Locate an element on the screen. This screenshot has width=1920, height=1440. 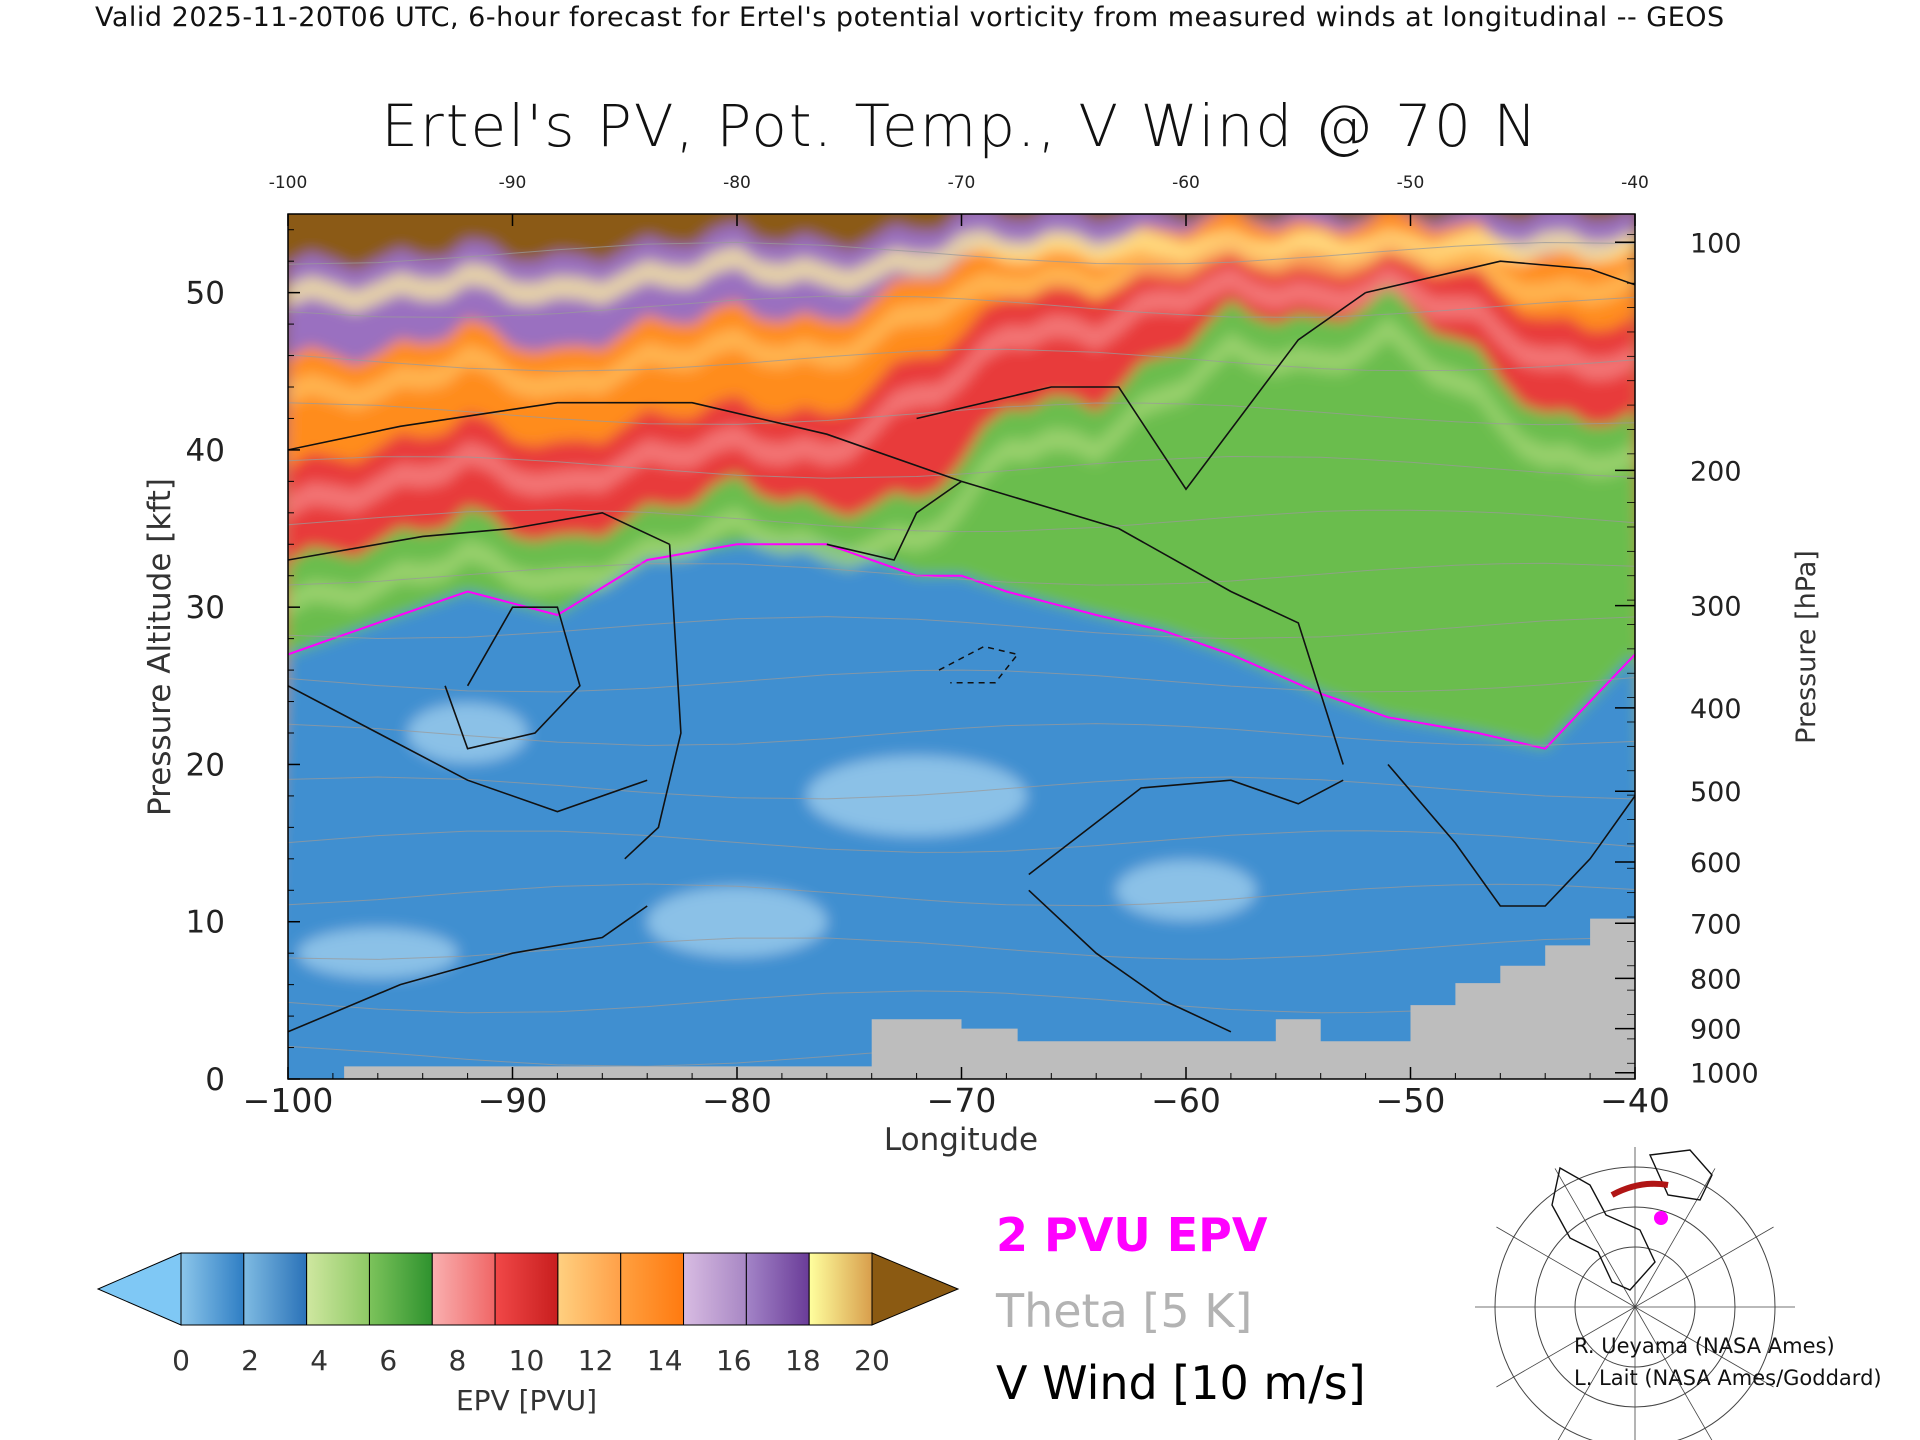
pressure-tick-label: 100 is located at coordinates (1716, 243).